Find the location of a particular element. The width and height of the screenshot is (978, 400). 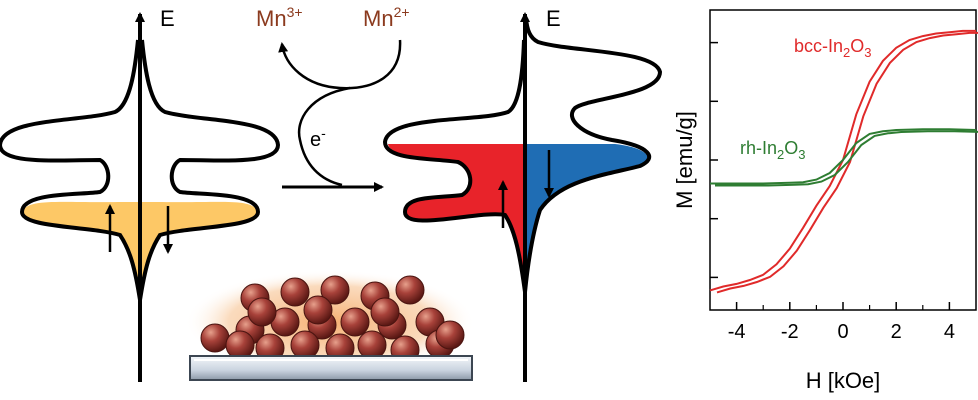

left-energy-label: E is located at coordinates (167, 18).